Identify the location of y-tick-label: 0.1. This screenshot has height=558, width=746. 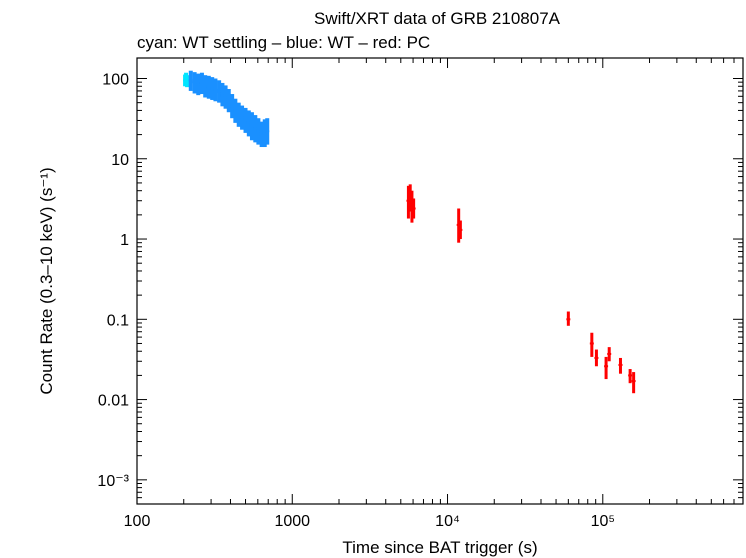
(118, 320).